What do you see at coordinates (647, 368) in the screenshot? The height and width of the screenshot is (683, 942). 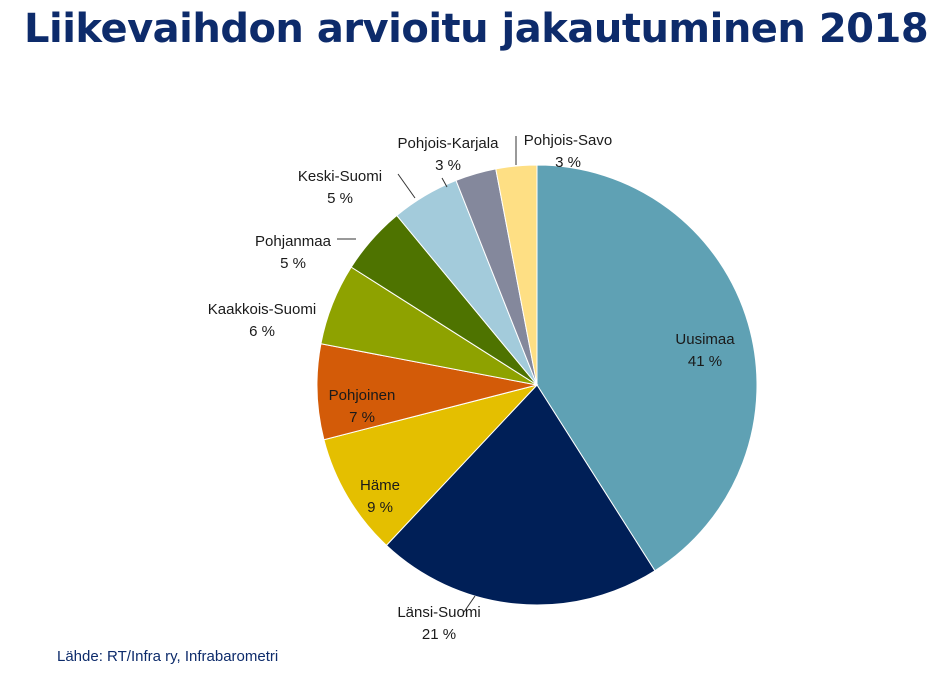 I see `pie-slice-uusimaa` at bounding box center [647, 368].